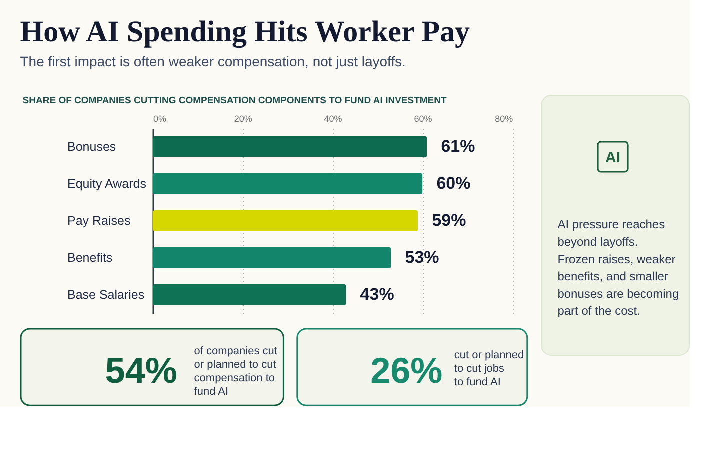 This screenshot has height=473, width=710. What do you see at coordinates (236, 372) in the screenshot?
I see `text: of companies cut or planned to cut compensation to fund AI` at bounding box center [236, 372].